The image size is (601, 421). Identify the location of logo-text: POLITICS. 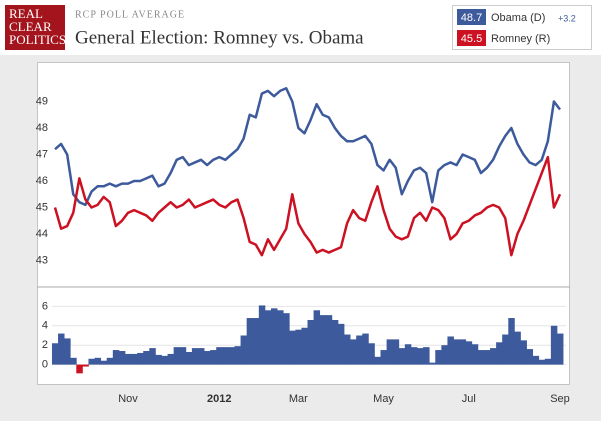
(37, 39).